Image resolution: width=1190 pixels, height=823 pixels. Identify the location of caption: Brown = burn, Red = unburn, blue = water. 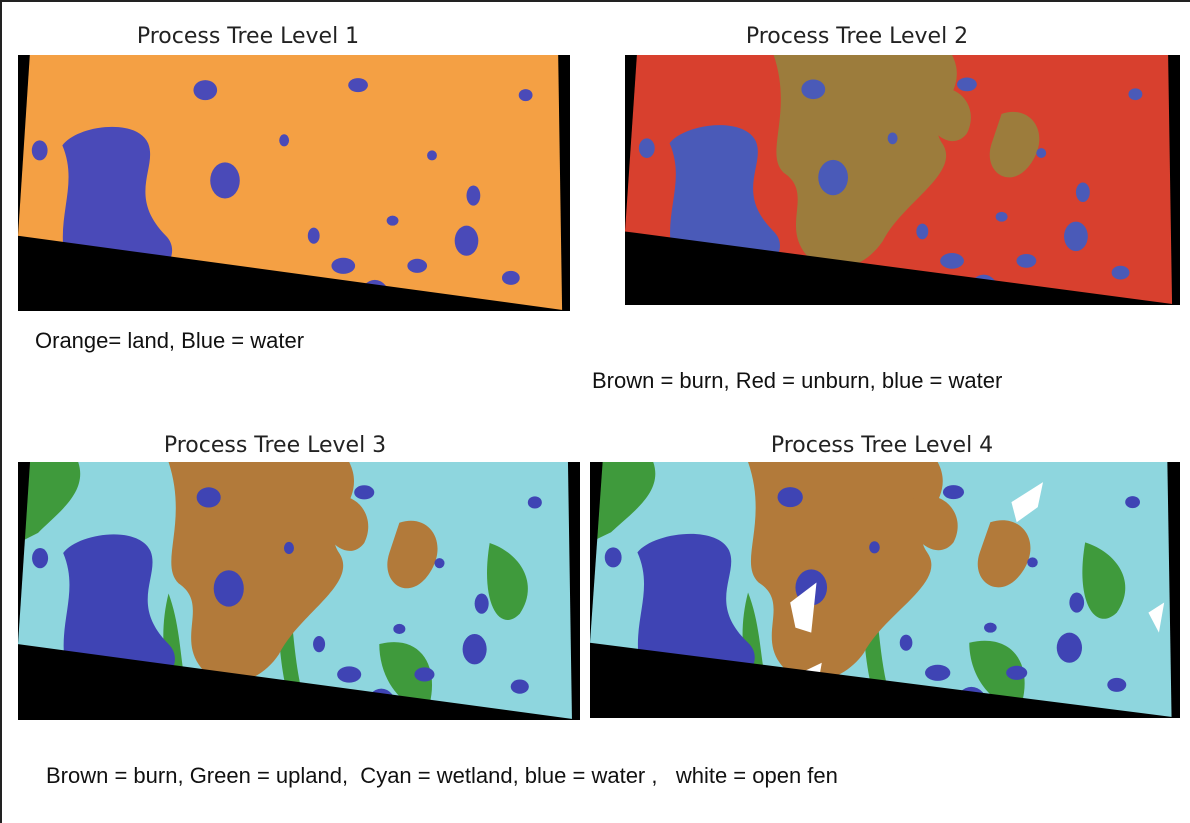
(797, 380).